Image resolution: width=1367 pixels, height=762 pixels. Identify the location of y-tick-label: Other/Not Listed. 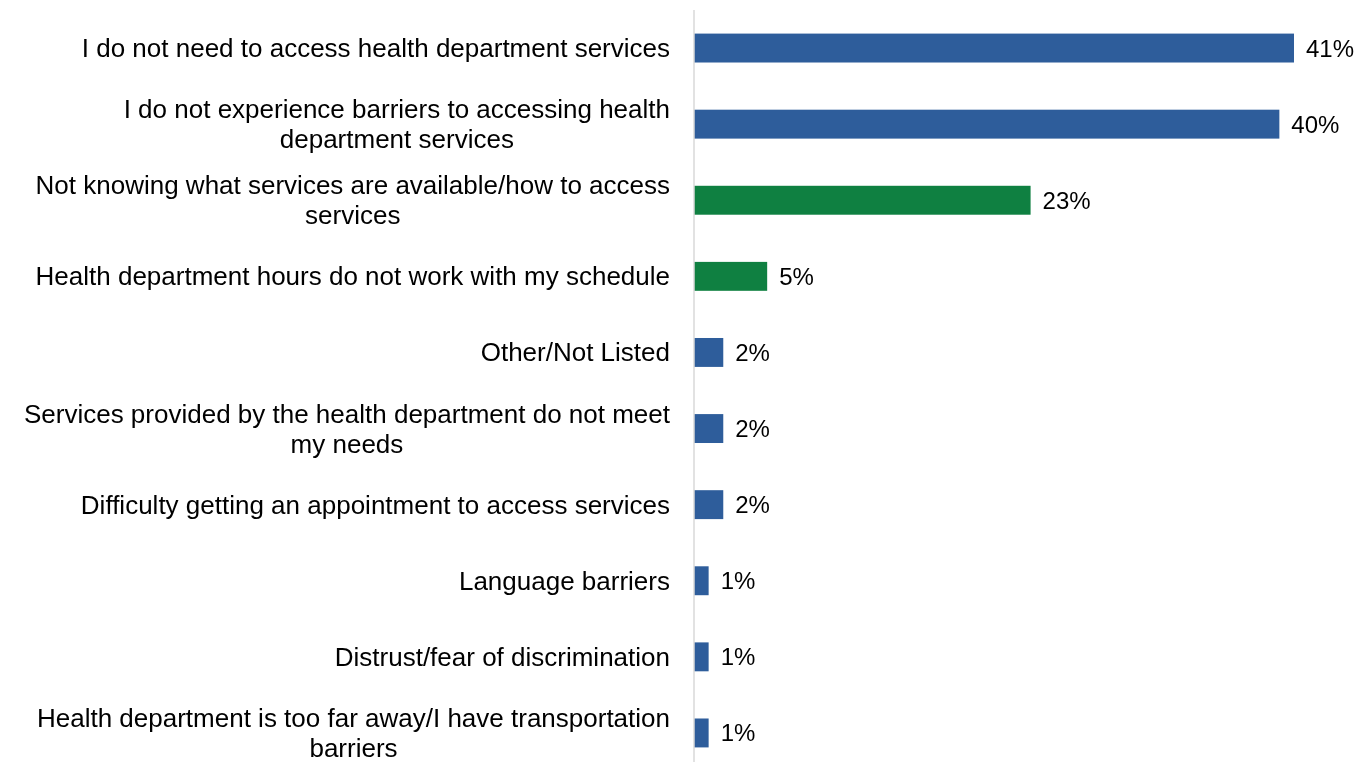
(575, 352).